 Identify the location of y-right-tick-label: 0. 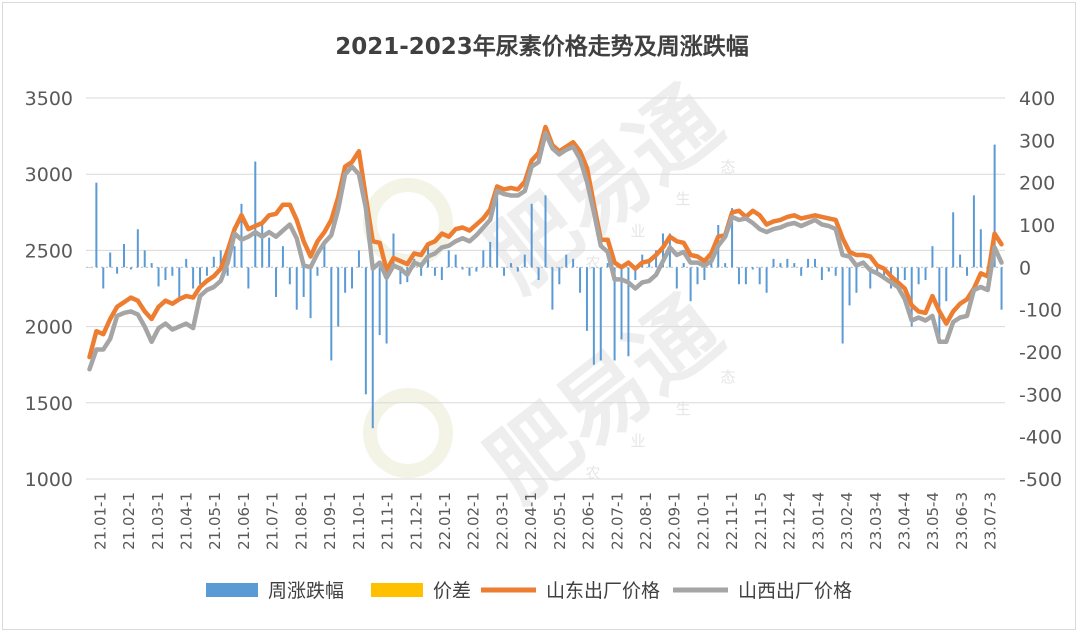
(1025, 268).